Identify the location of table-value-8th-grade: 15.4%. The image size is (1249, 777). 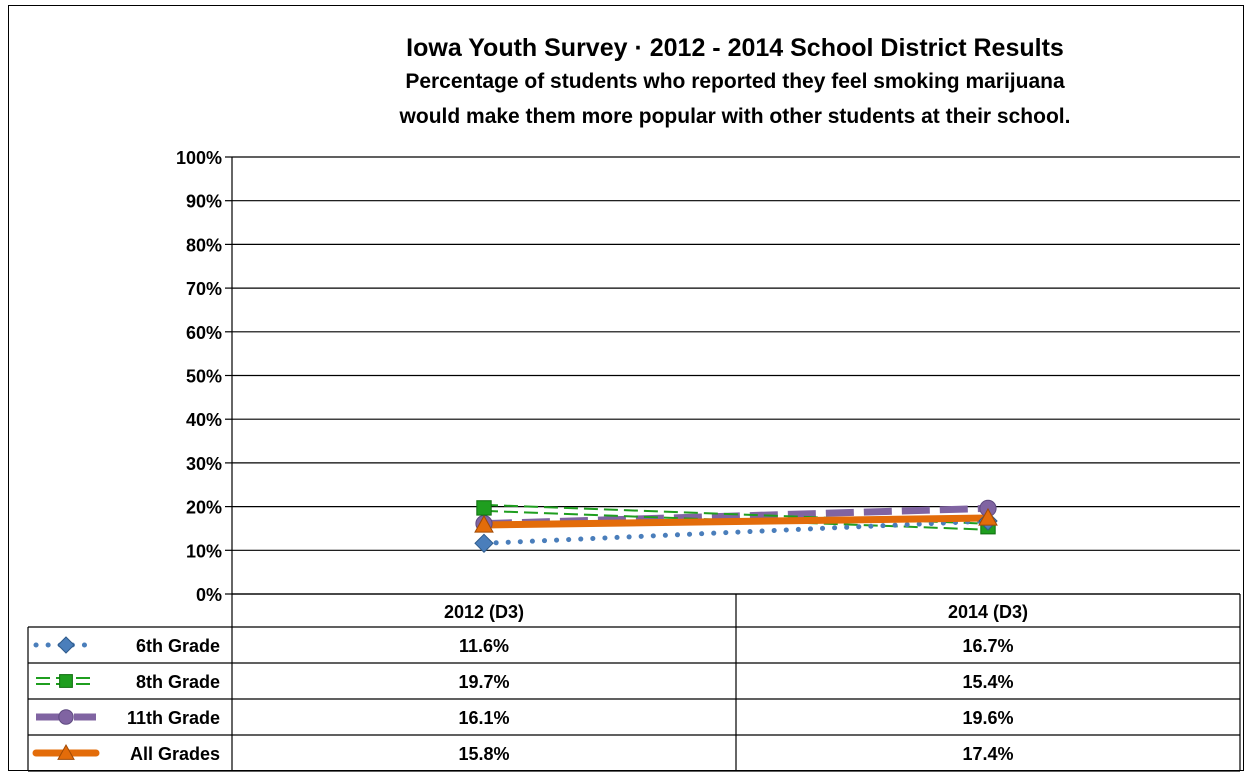
(987, 682).